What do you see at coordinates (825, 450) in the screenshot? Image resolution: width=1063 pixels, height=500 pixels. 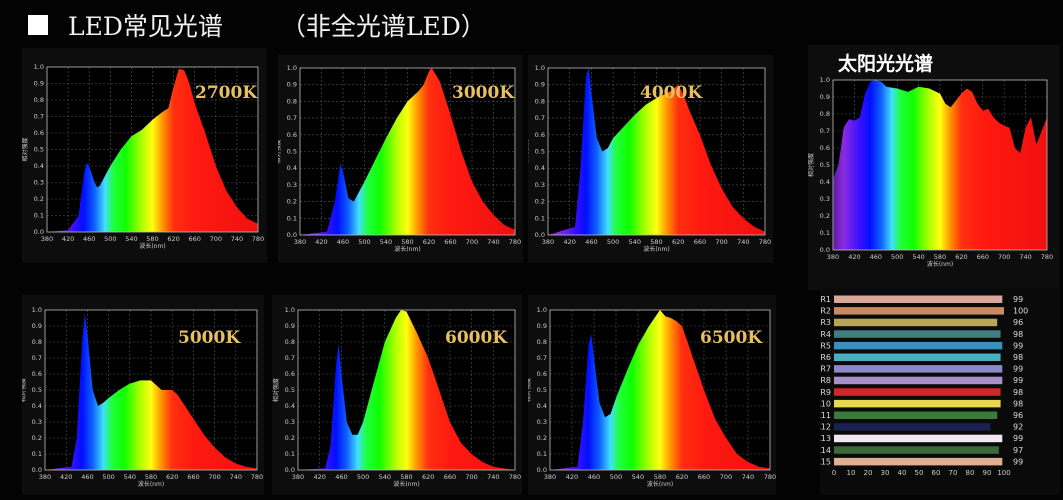 I see `bar-category-label: R14` at bounding box center [825, 450].